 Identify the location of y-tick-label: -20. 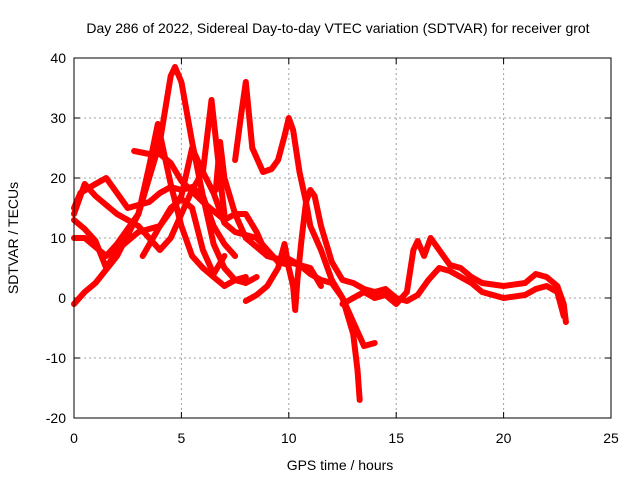
(56, 418).